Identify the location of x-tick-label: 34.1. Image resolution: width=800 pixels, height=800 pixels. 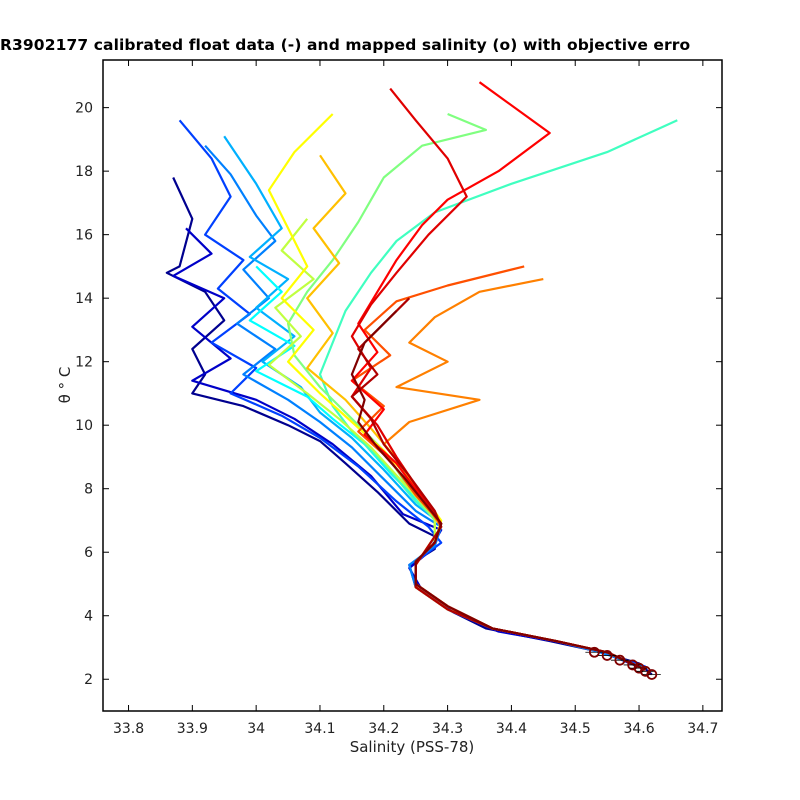
(319, 729).